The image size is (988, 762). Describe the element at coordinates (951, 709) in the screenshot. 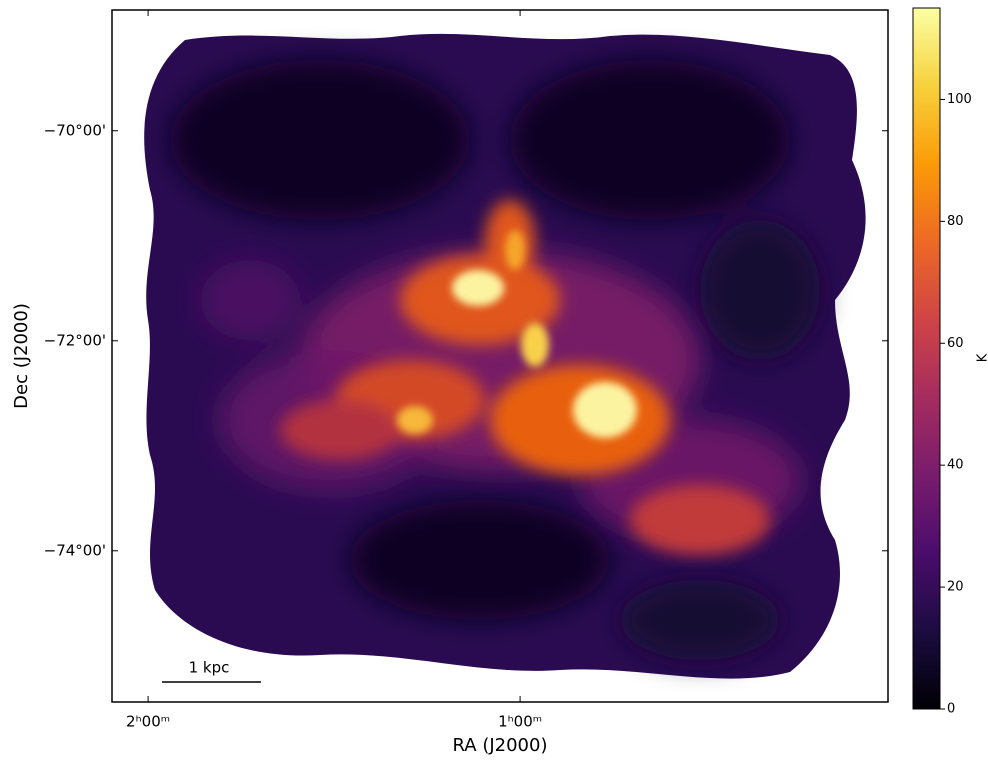

I see `colorbar-tick-label: 0` at that location.